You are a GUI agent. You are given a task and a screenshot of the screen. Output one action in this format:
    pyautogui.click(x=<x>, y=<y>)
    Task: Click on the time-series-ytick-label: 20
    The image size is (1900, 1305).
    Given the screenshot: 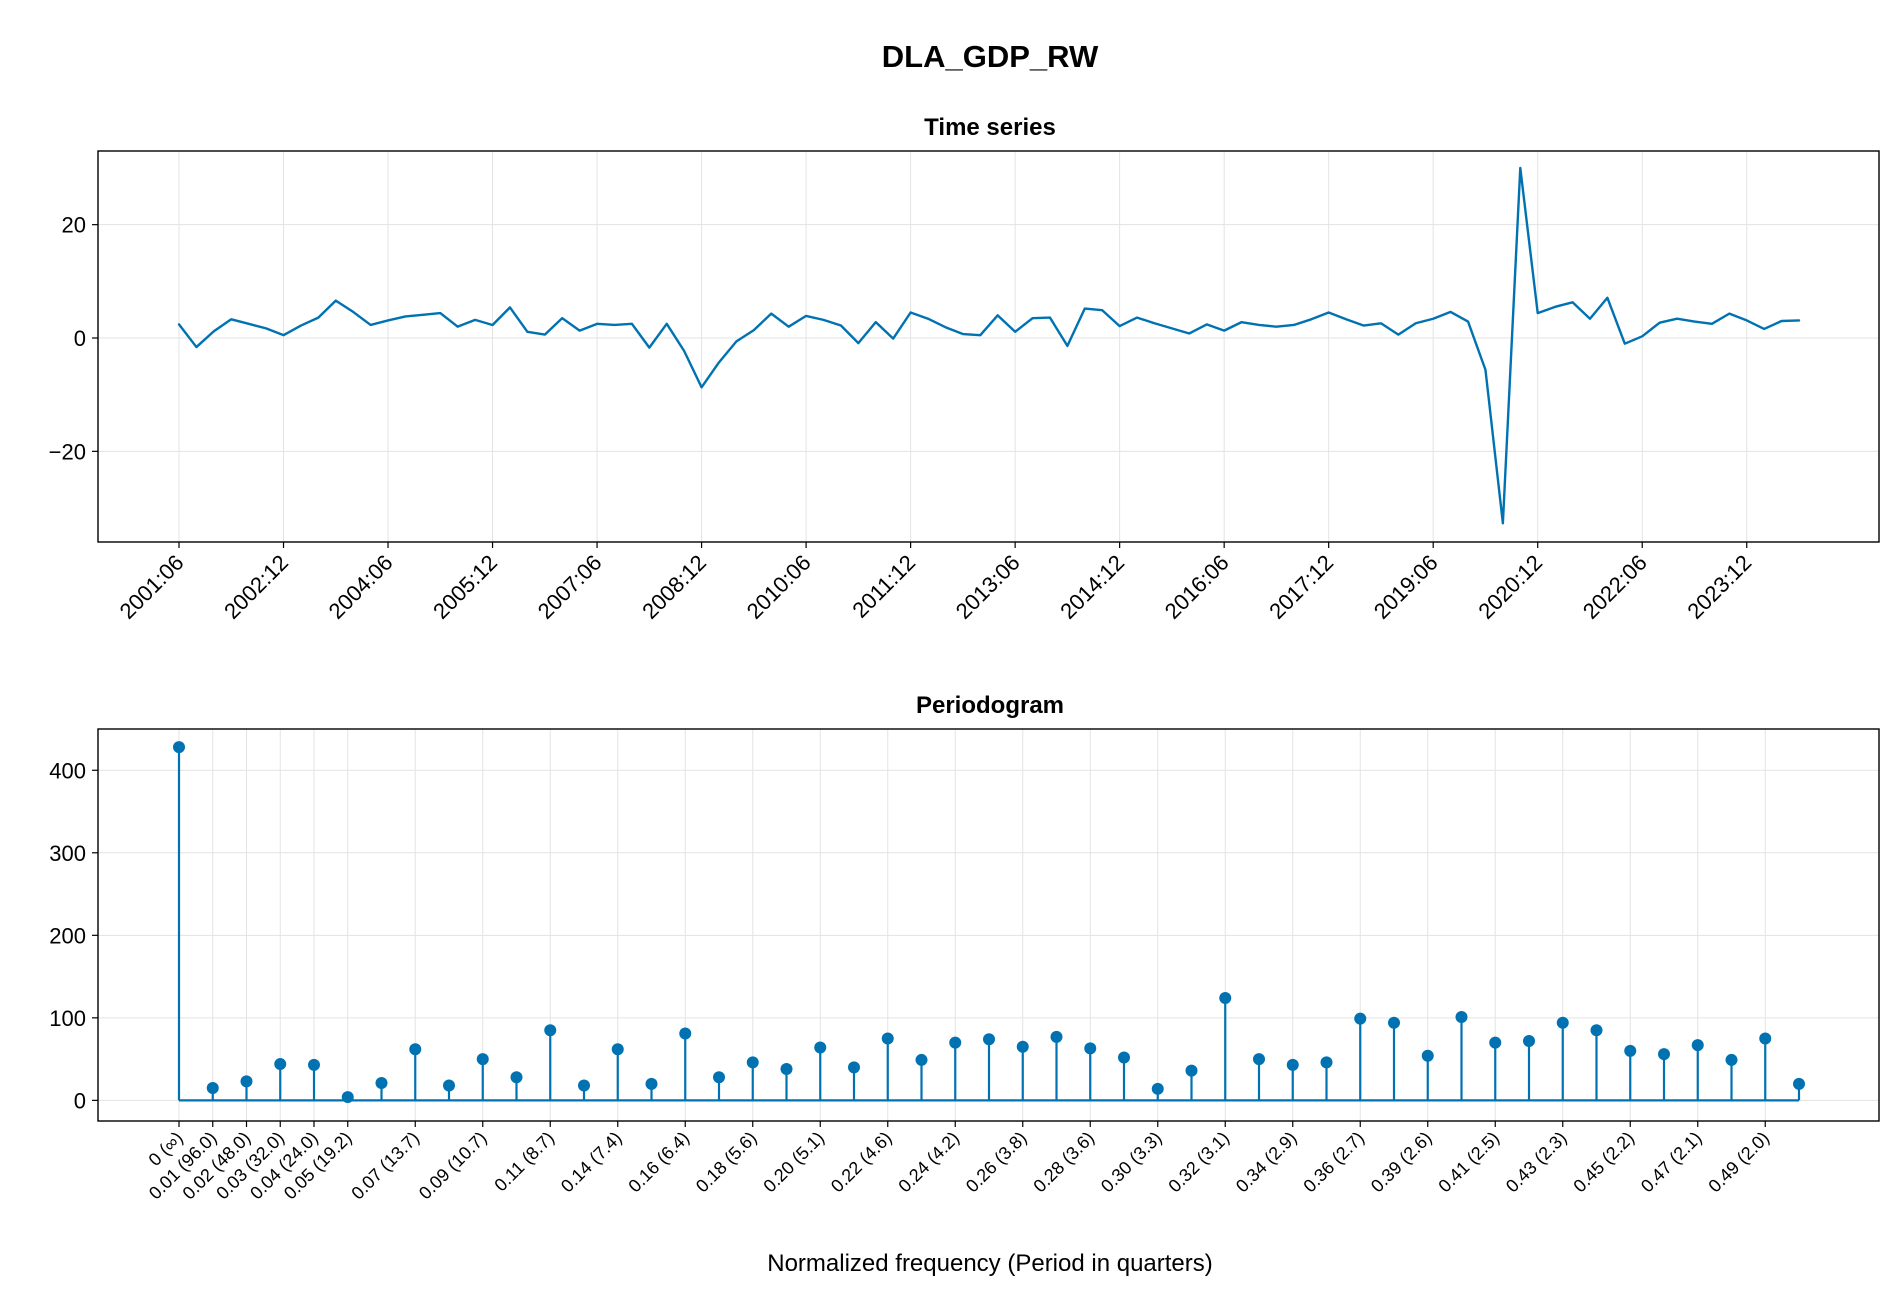 What is the action you would take?
    pyautogui.click(x=74, y=225)
    